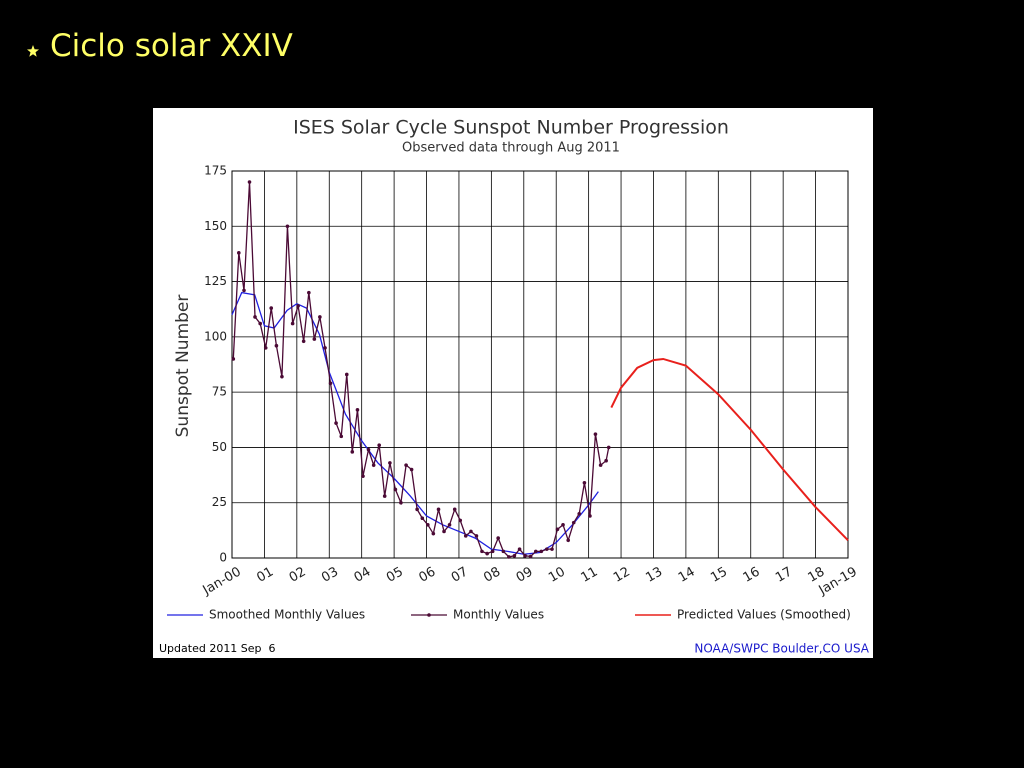  Describe the element at coordinates (429, 615) in the screenshot. I see `legend-marker` at that location.